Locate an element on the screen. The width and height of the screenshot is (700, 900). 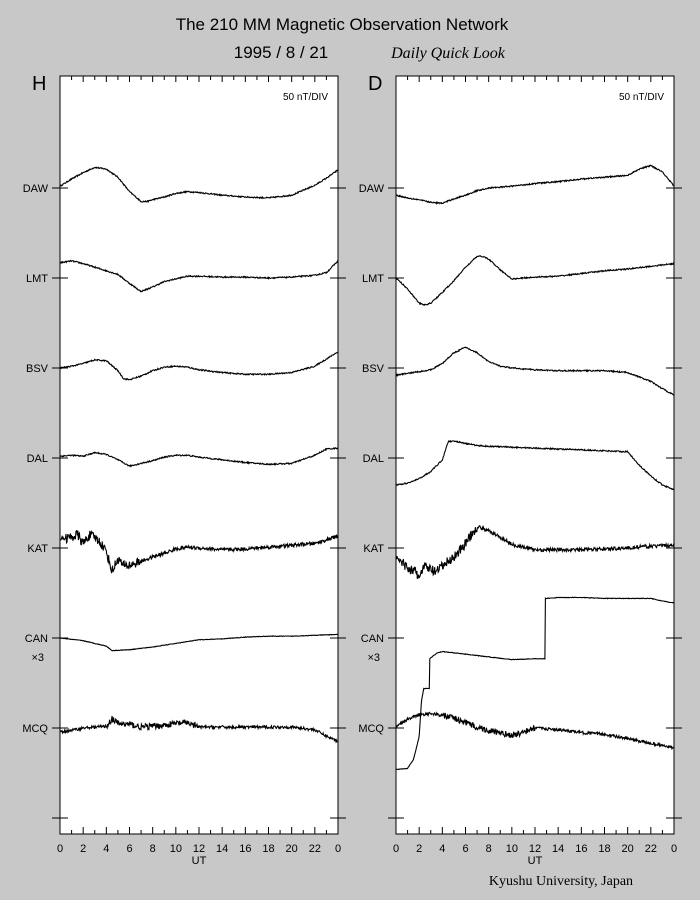
trace-d-lmt is located at coordinates (535, 281).